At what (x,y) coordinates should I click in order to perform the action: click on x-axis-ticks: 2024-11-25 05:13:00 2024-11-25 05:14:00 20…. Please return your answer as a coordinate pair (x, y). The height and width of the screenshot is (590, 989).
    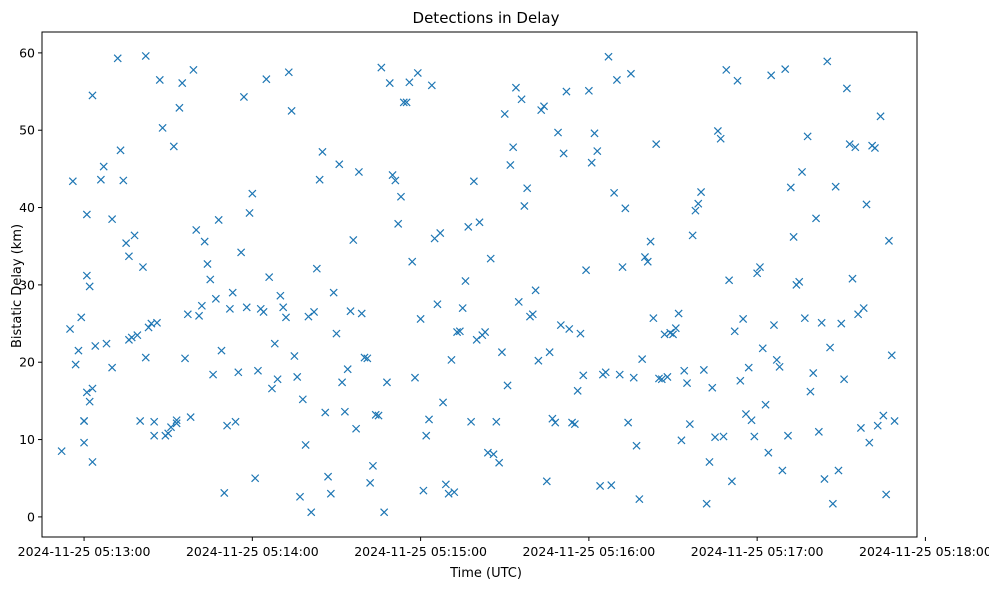
    Looking at the image, I should click on (503, 548).